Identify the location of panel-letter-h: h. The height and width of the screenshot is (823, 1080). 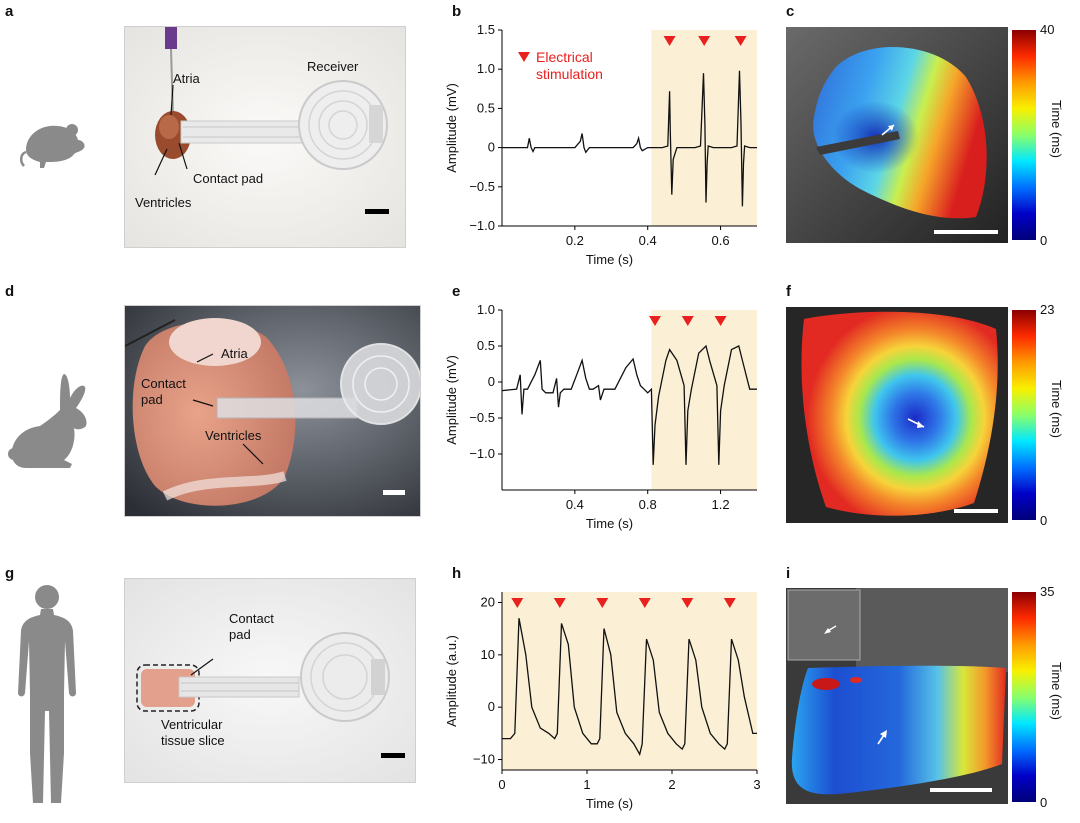
(457, 573).